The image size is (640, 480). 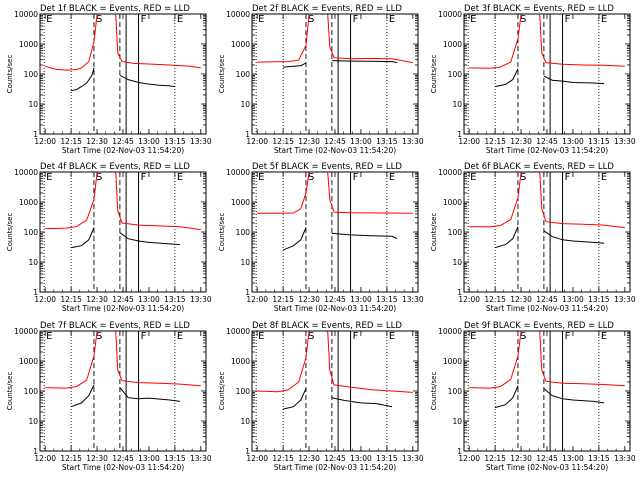 I want to click on panel-title: Det 9f BLACK = Events, RED = LLD, so click(x=539, y=326).